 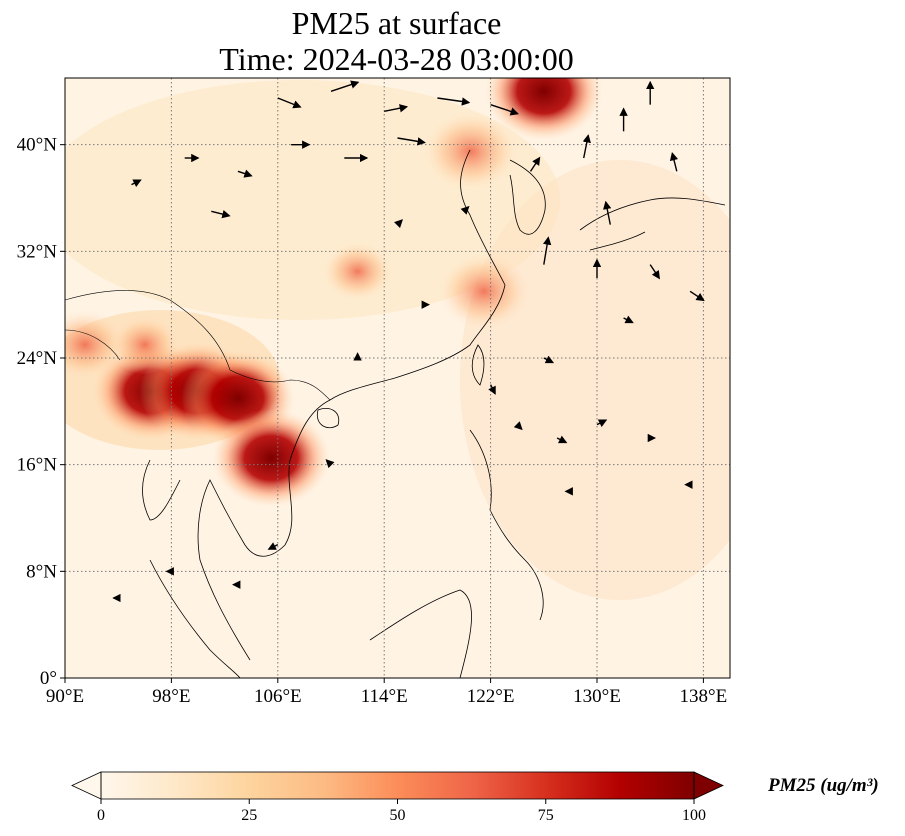 What do you see at coordinates (694, 815) in the screenshot?
I see `colorbar-tick-label: 100` at bounding box center [694, 815].